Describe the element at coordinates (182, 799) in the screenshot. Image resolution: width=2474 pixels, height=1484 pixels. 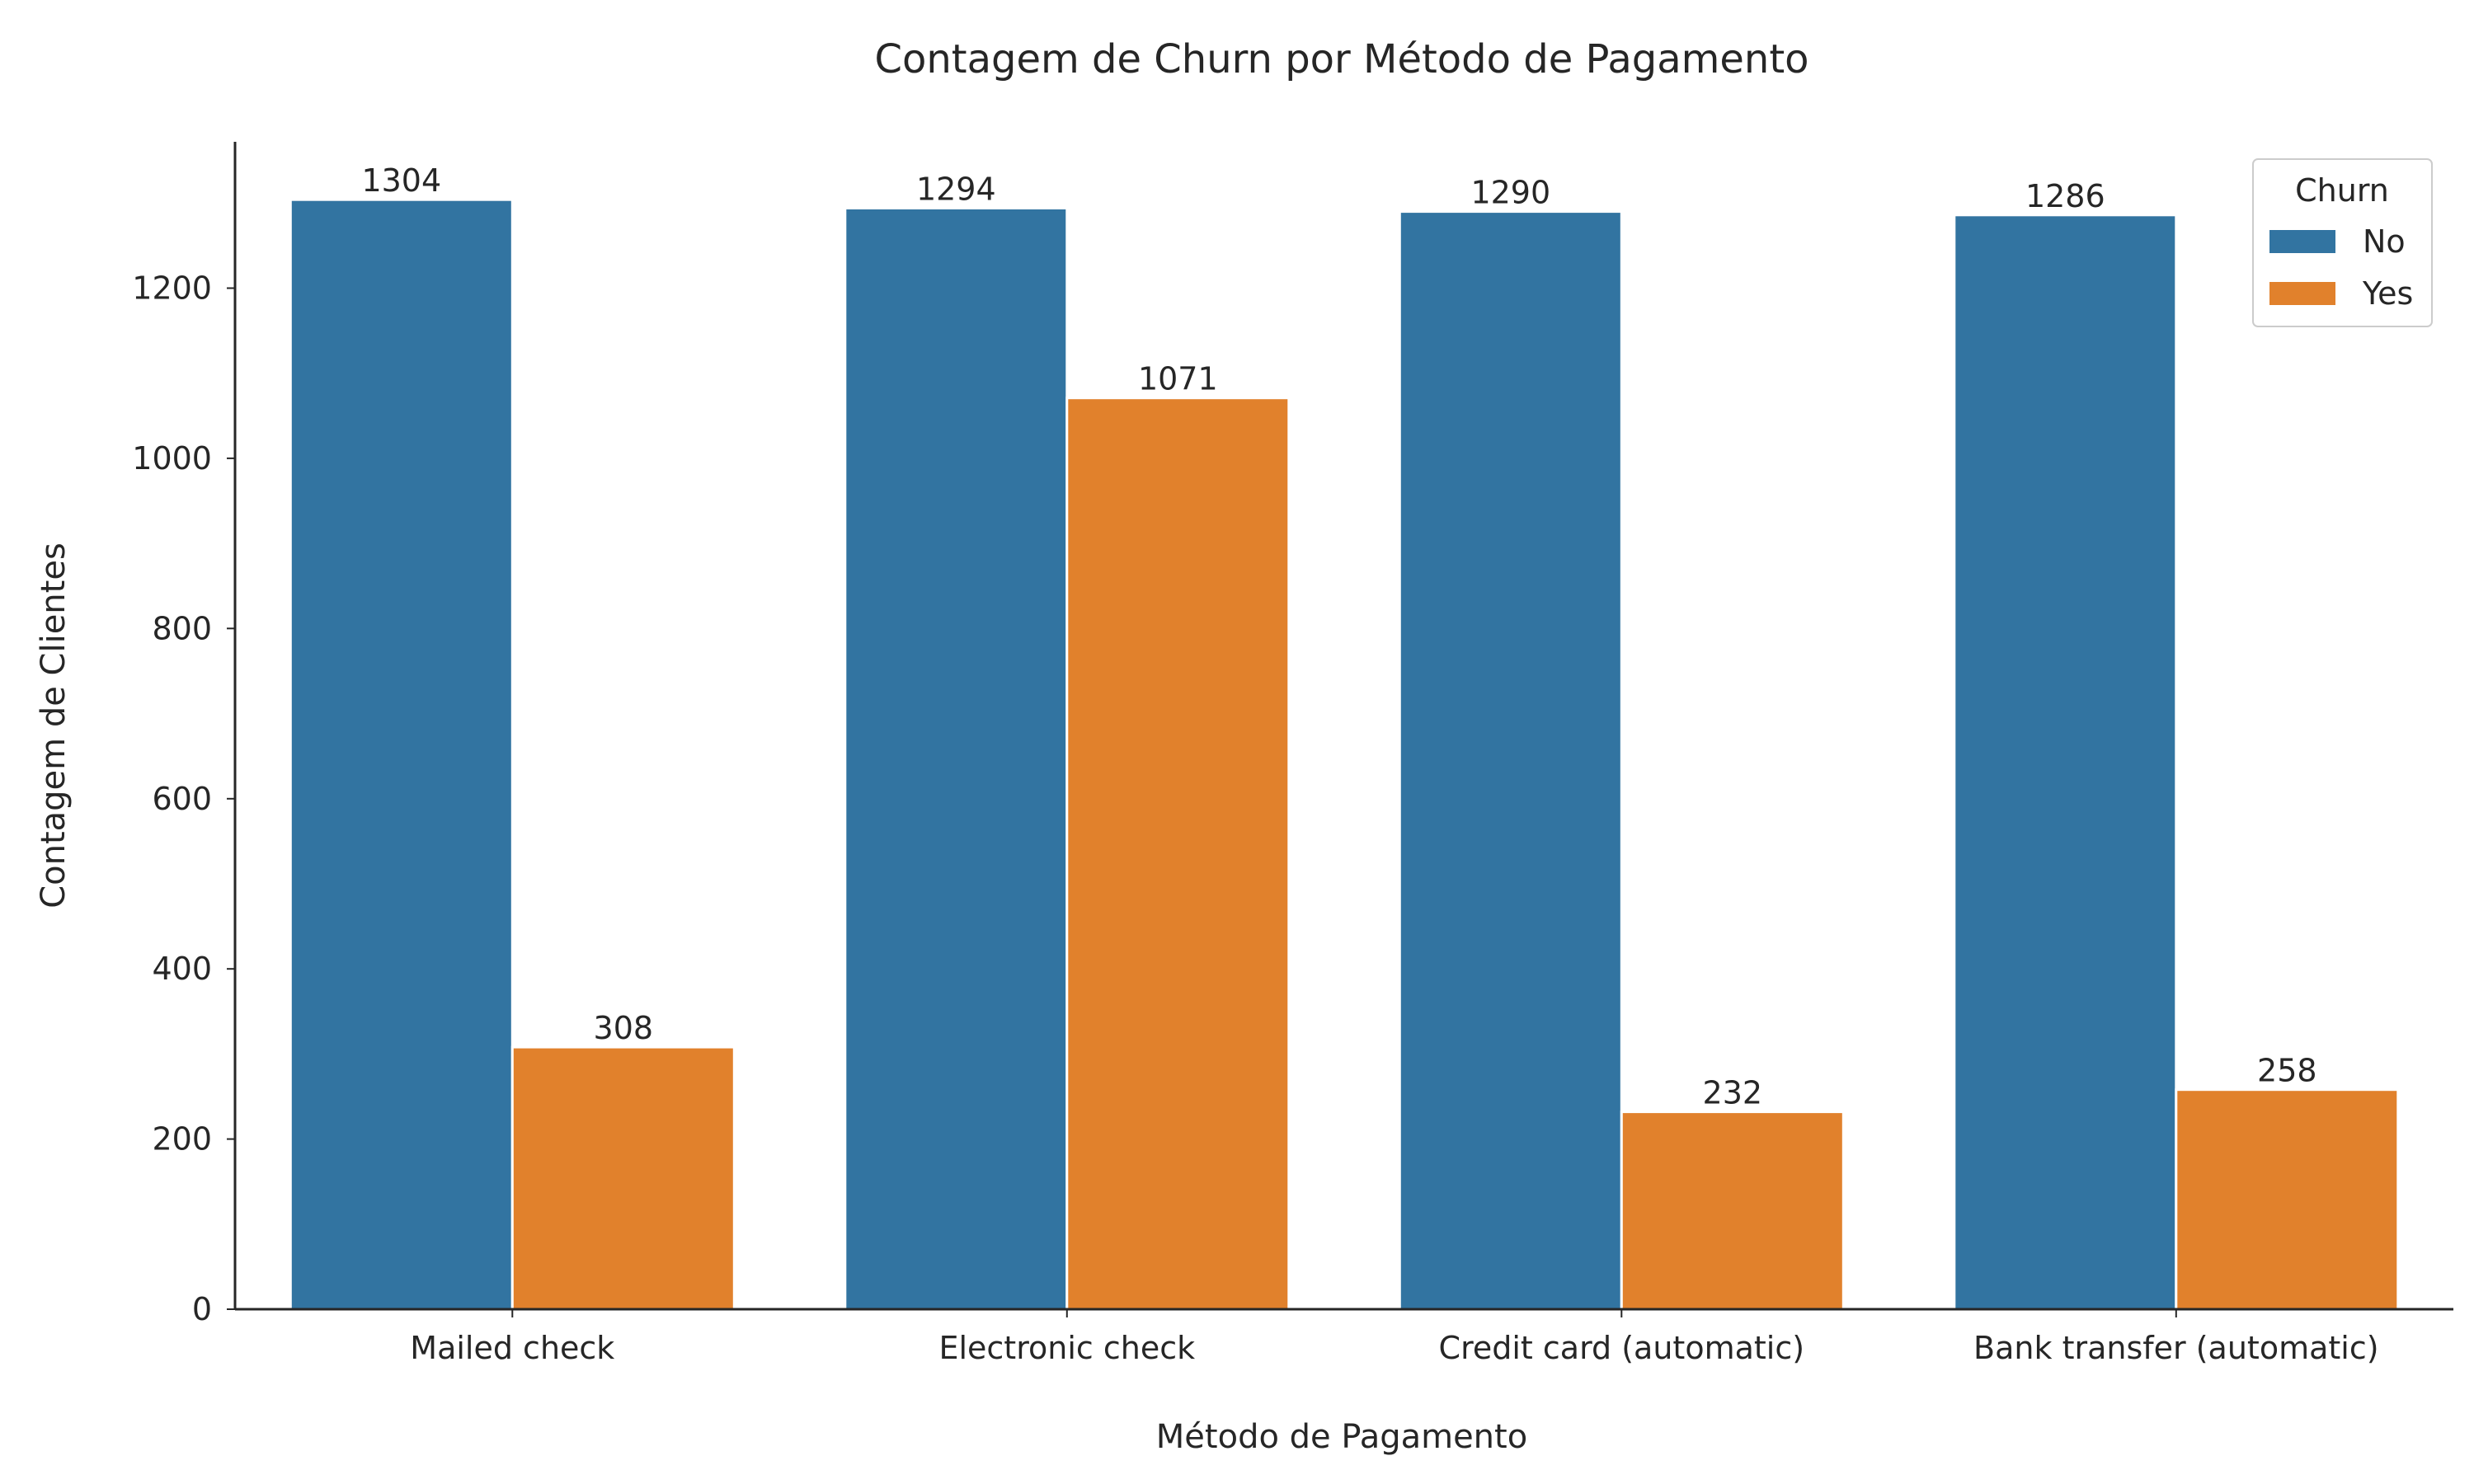
I see `y-tick-label-3: 600` at that location.